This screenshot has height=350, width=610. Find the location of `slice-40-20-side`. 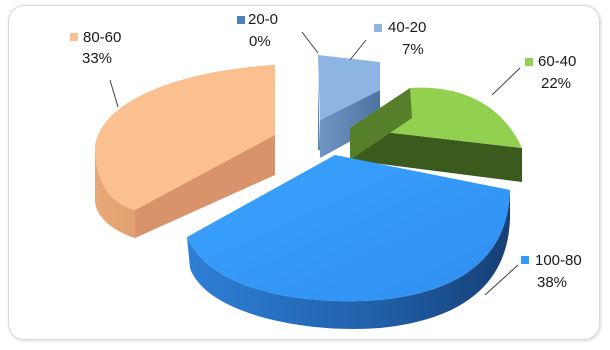

slice-40-20-side is located at coordinates (350, 124).